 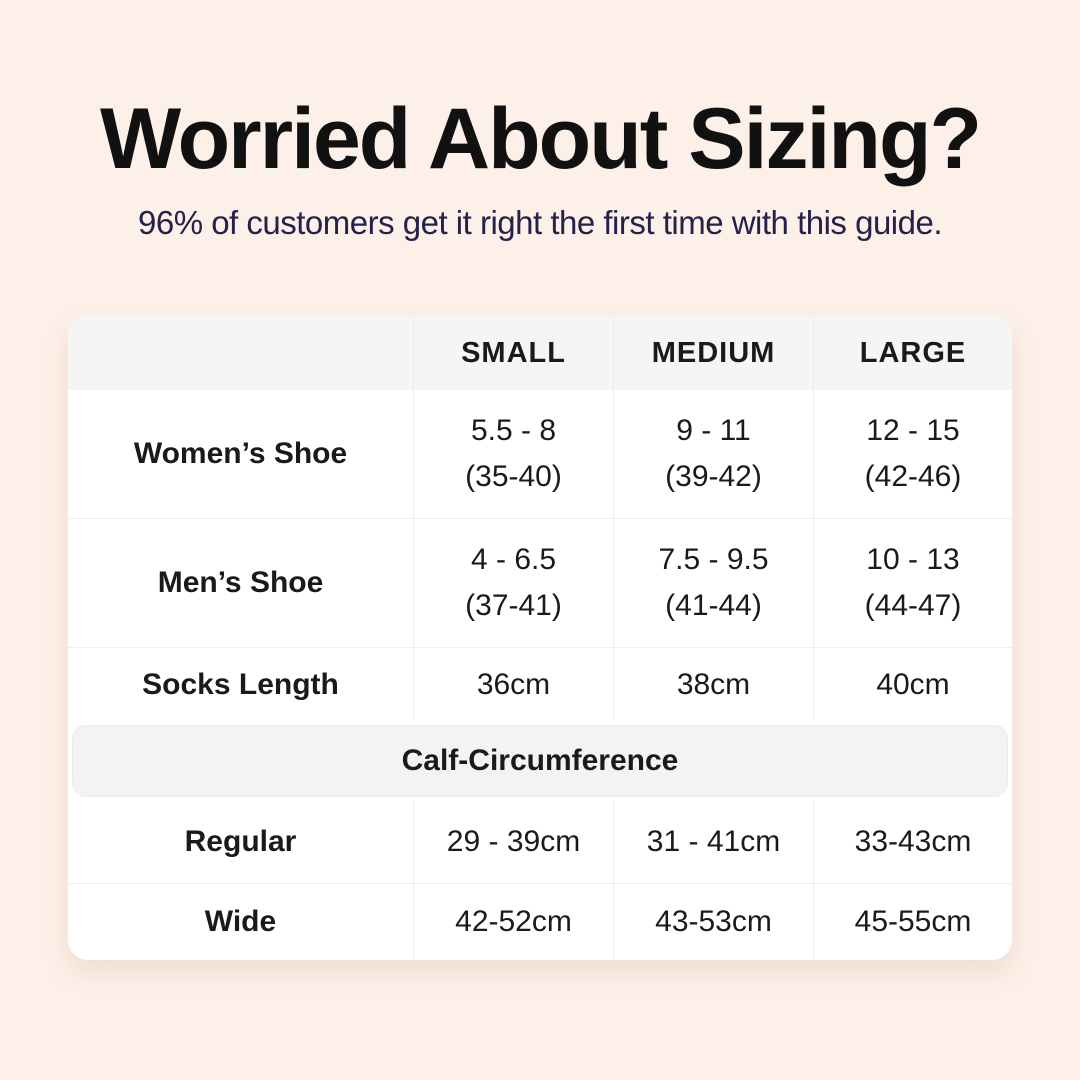 What do you see at coordinates (513, 605) in the screenshot?
I see `cell-line: (37-41)` at bounding box center [513, 605].